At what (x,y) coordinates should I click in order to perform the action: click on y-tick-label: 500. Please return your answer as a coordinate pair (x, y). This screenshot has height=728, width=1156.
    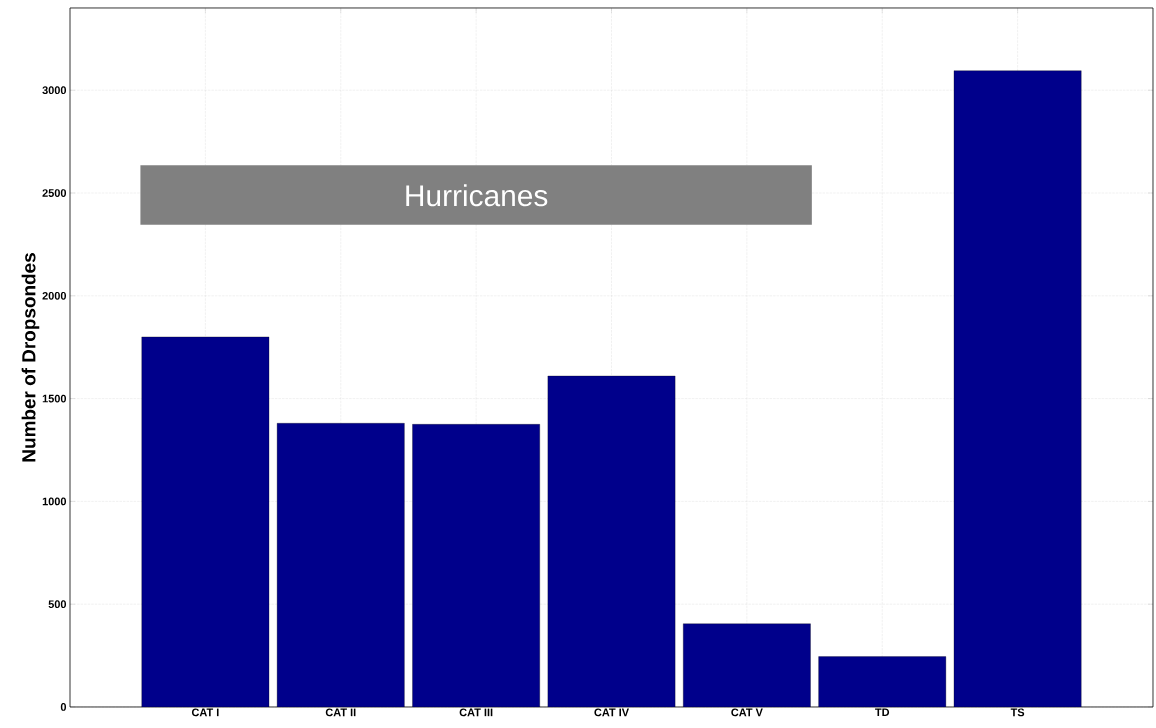
    Looking at the image, I should click on (57, 604).